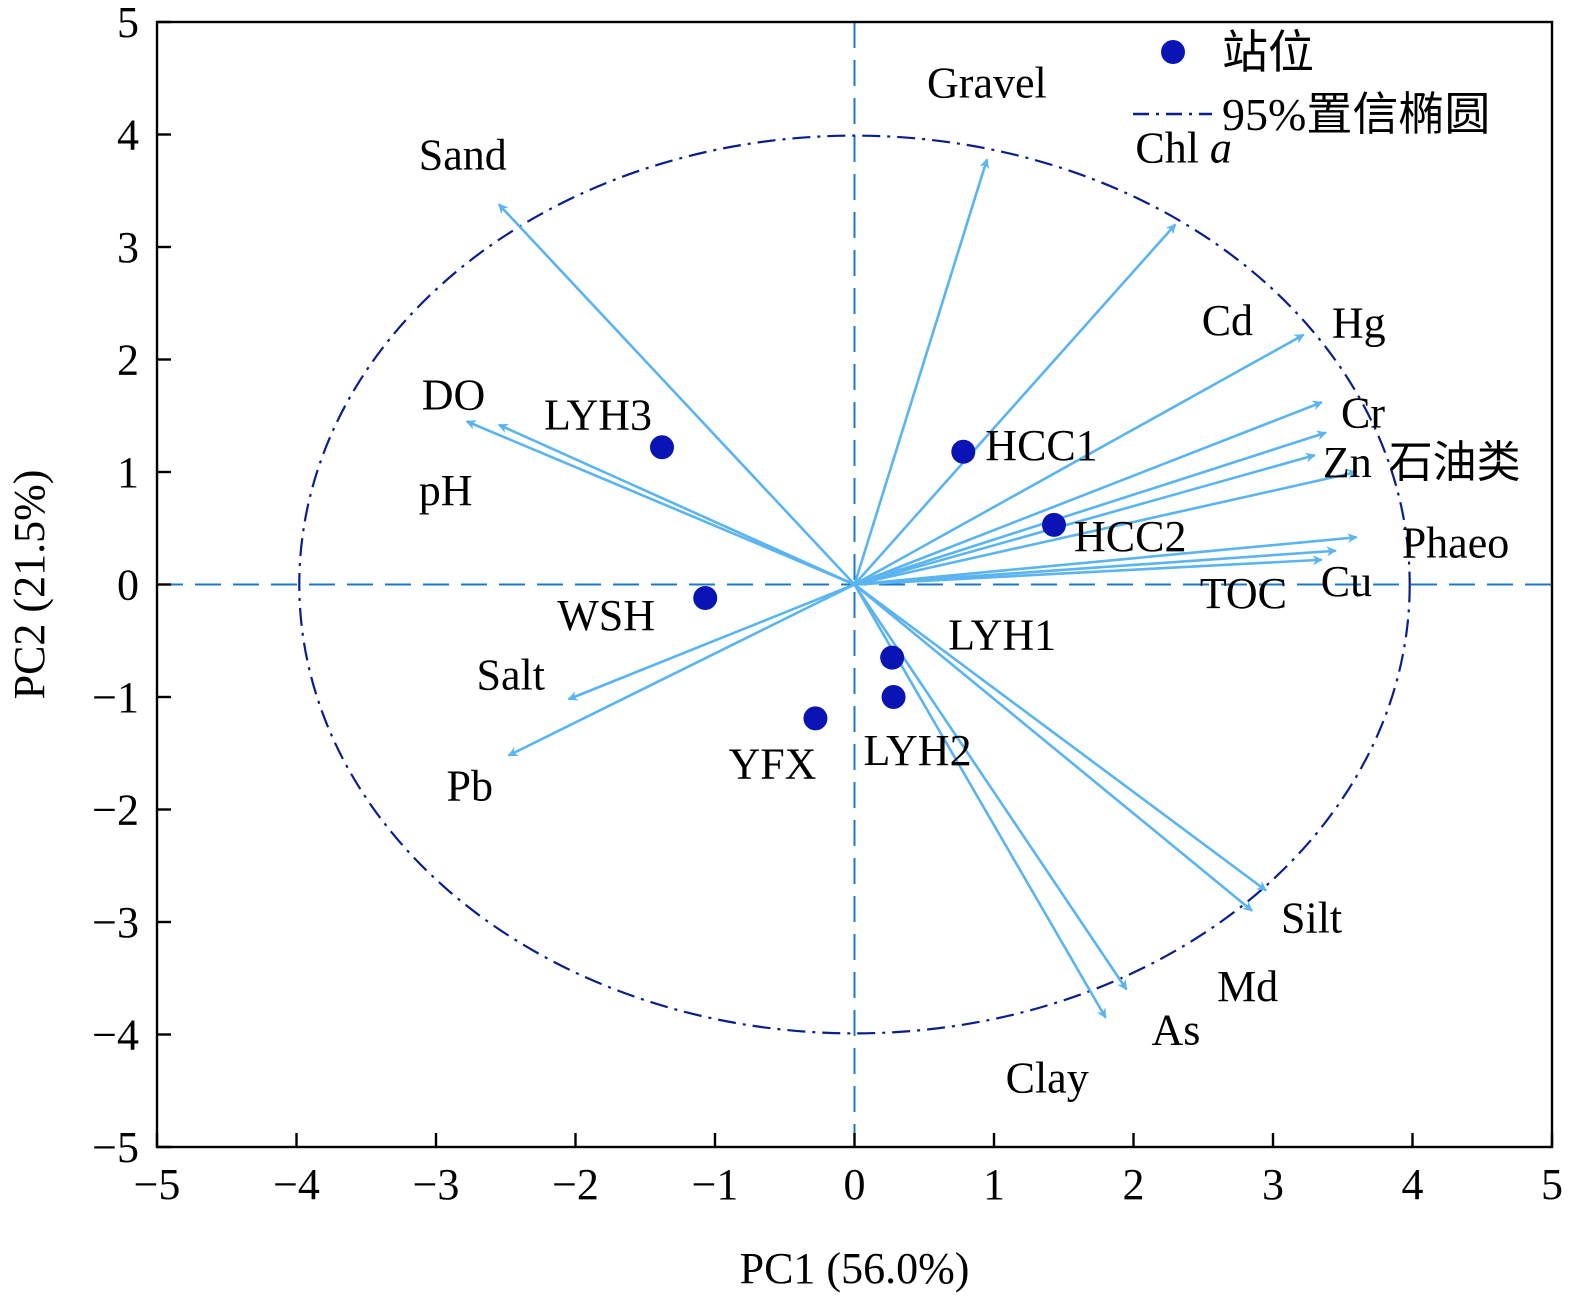 The width and height of the screenshot is (1575, 1305). What do you see at coordinates (1002, 635) in the screenshot?
I see `site-label-lyh1: LYH1` at bounding box center [1002, 635].